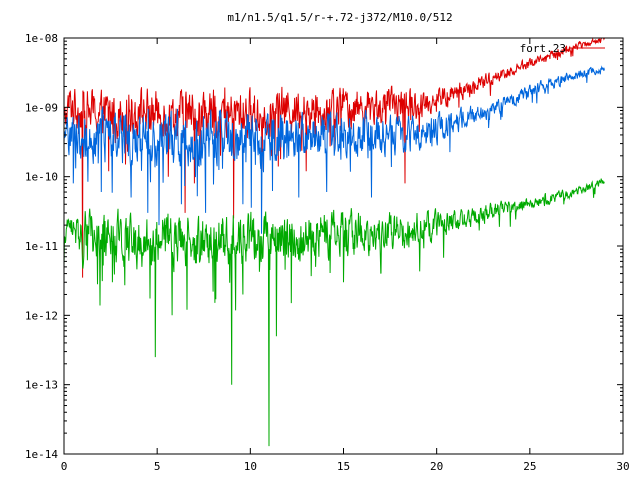  I want to click on y-tick-label: 1e-13, so click(41, 385).